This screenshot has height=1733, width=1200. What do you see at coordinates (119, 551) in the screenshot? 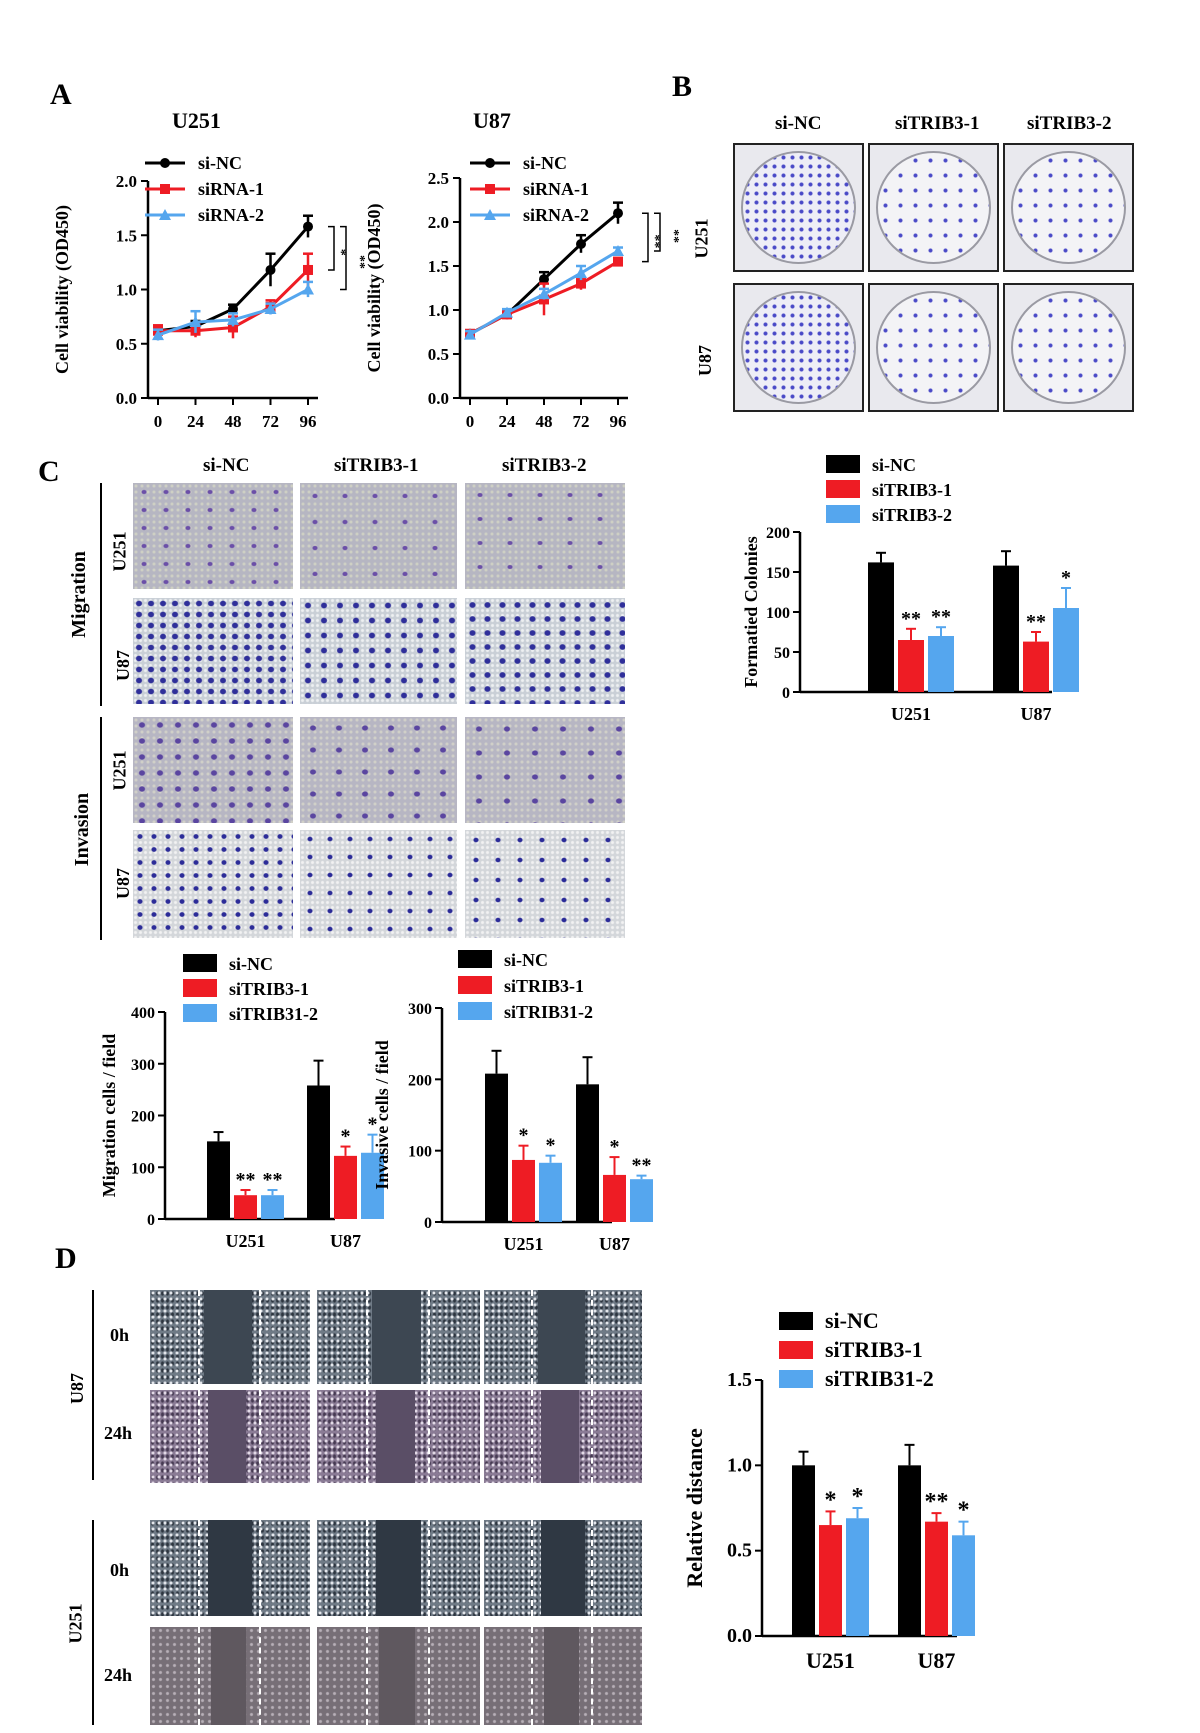
I see `c-row-label-1: U251` at bounding box center [119, 551].